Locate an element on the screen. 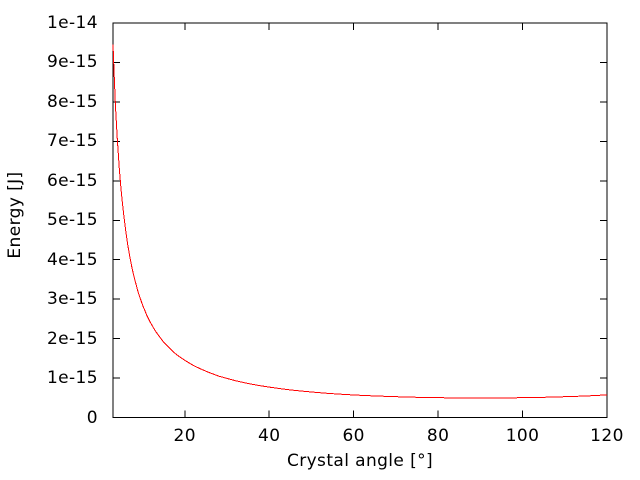  y-tick-label: 8e-15 is located at coordinates (72, 101).